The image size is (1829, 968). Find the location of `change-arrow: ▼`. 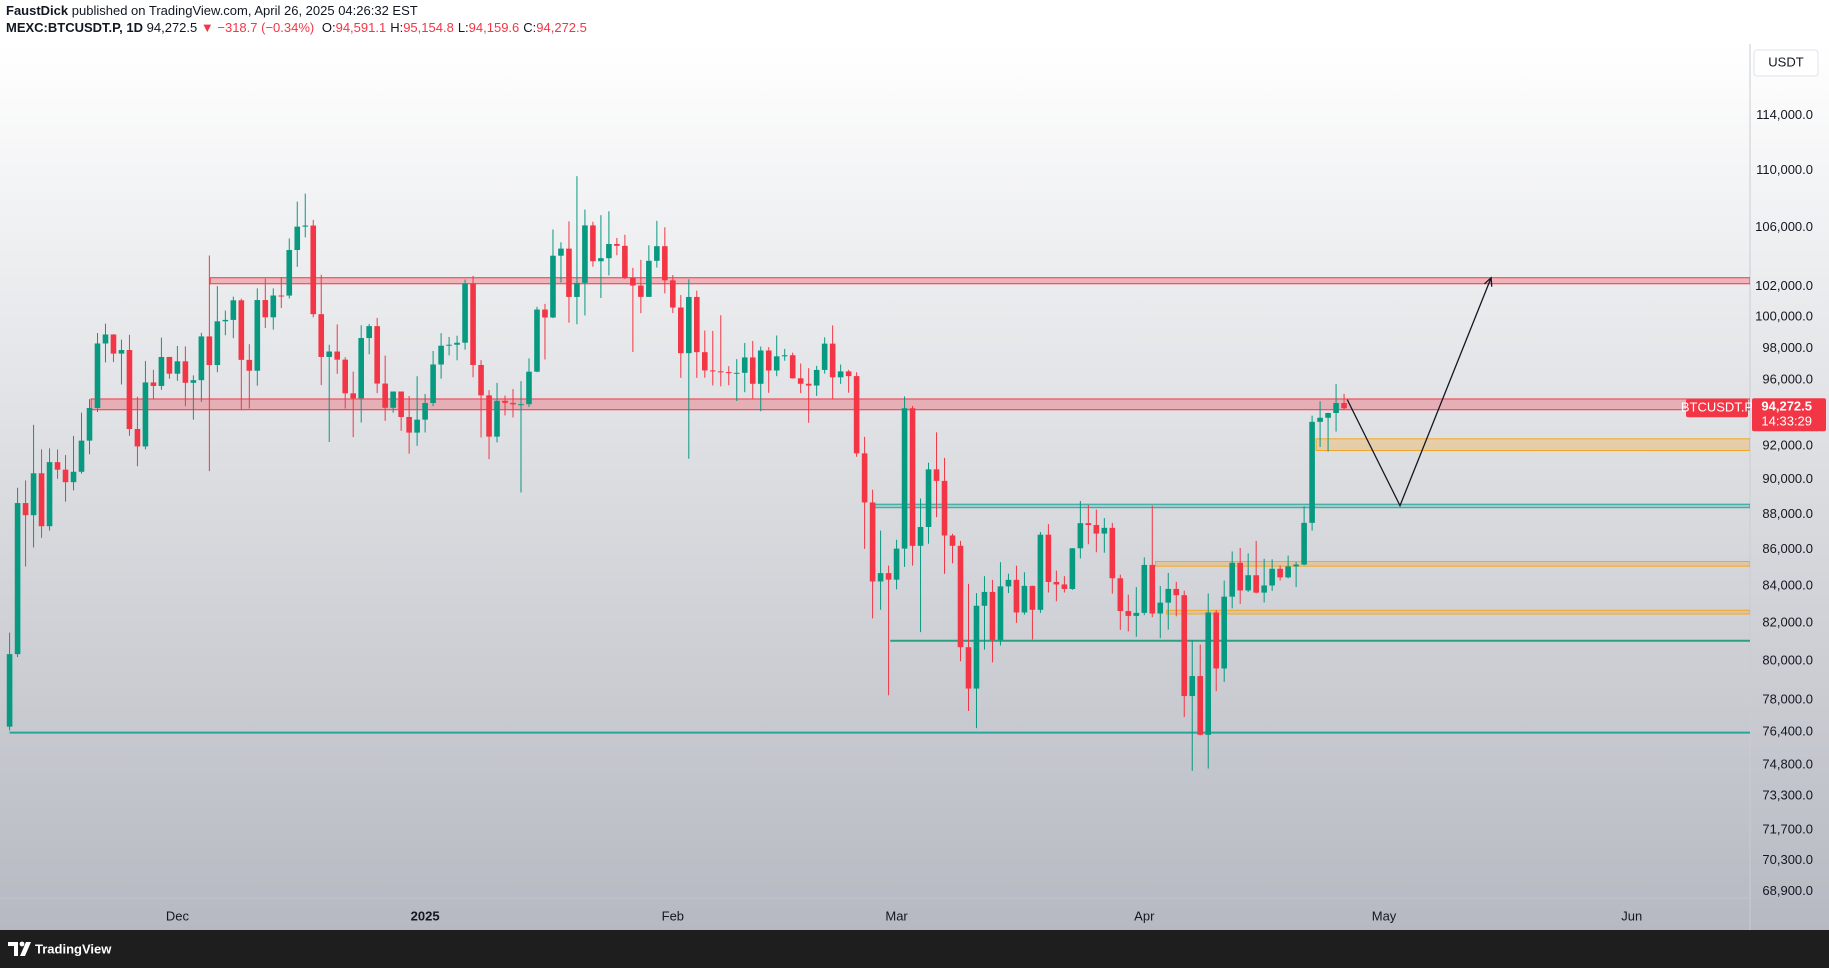

change-arrow: ▼ is located at coordinates (207, 27).